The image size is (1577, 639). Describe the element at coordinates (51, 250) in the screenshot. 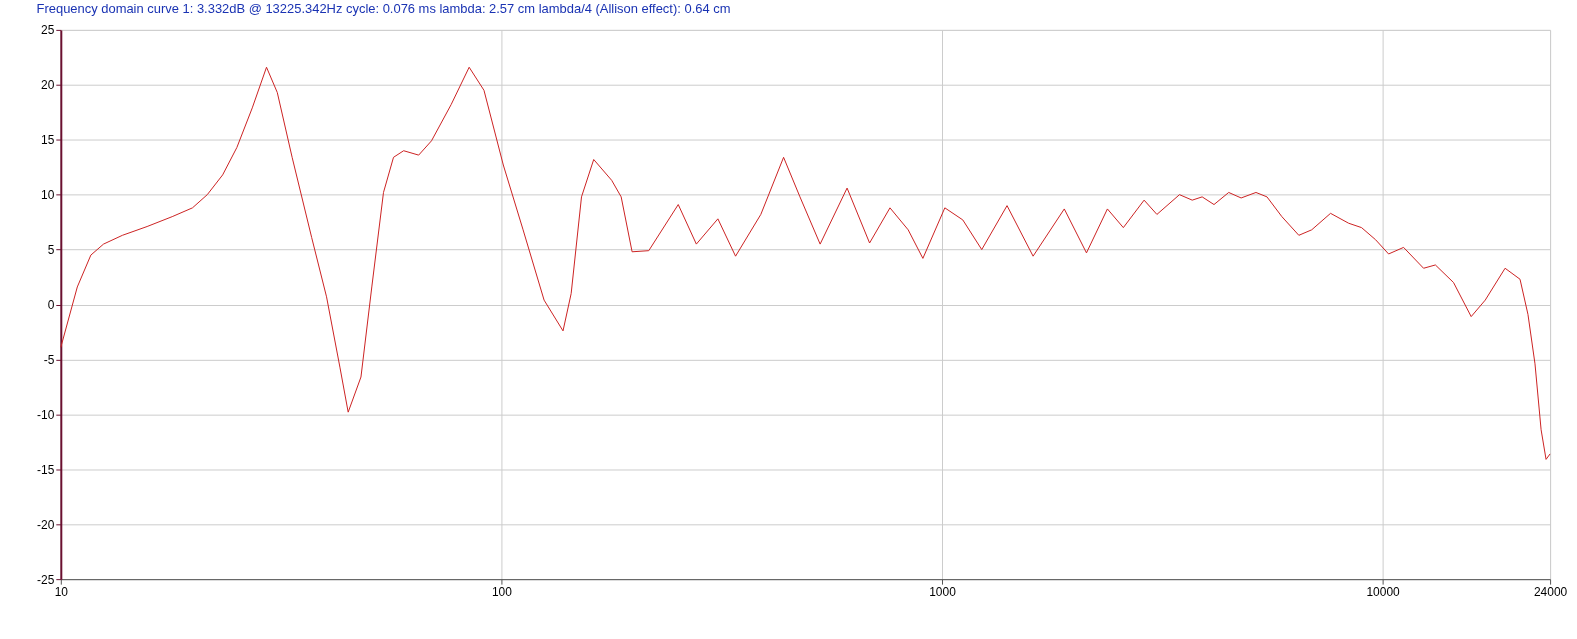

I see `y-tick-label: 5` at that location.